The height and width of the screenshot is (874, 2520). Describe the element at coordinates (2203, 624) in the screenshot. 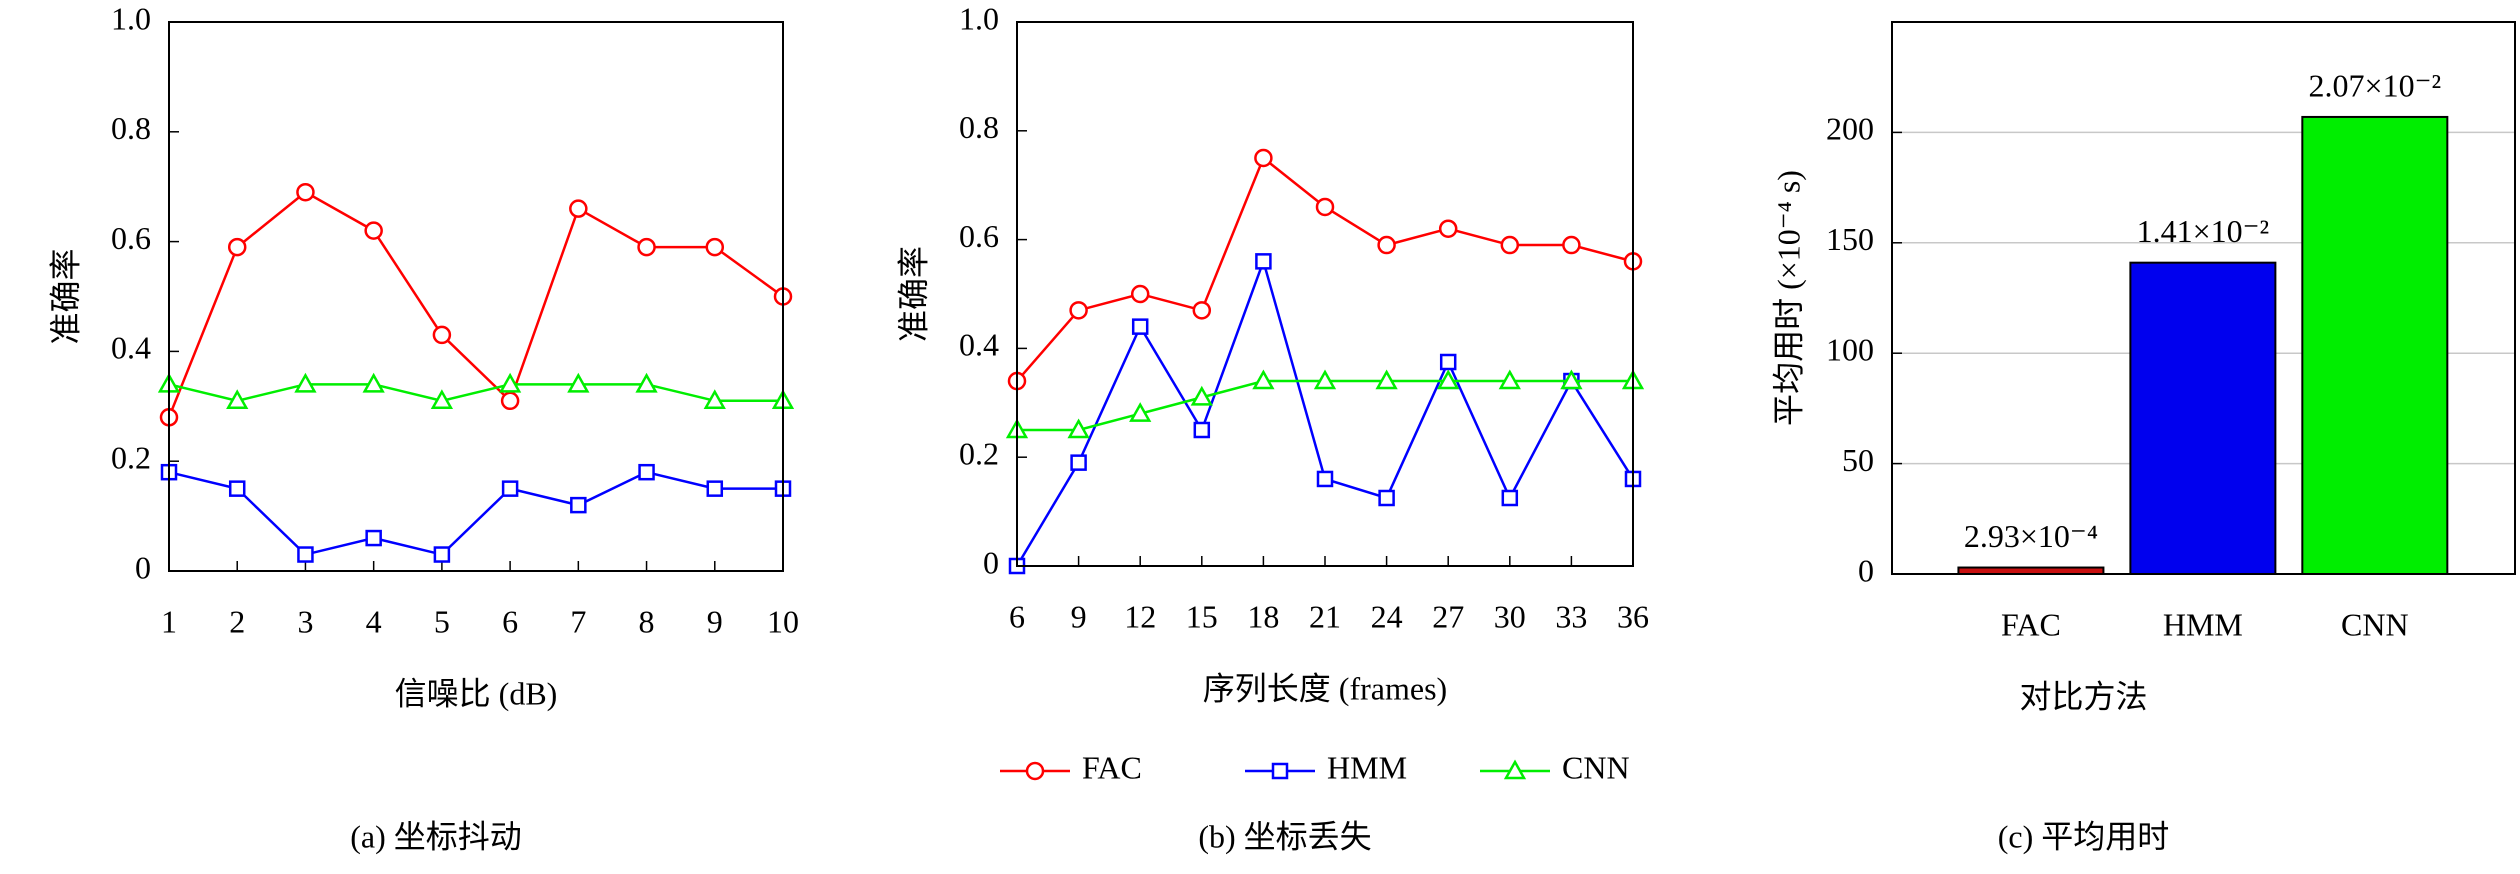

I see `x-tick-label: HMM` at that location.